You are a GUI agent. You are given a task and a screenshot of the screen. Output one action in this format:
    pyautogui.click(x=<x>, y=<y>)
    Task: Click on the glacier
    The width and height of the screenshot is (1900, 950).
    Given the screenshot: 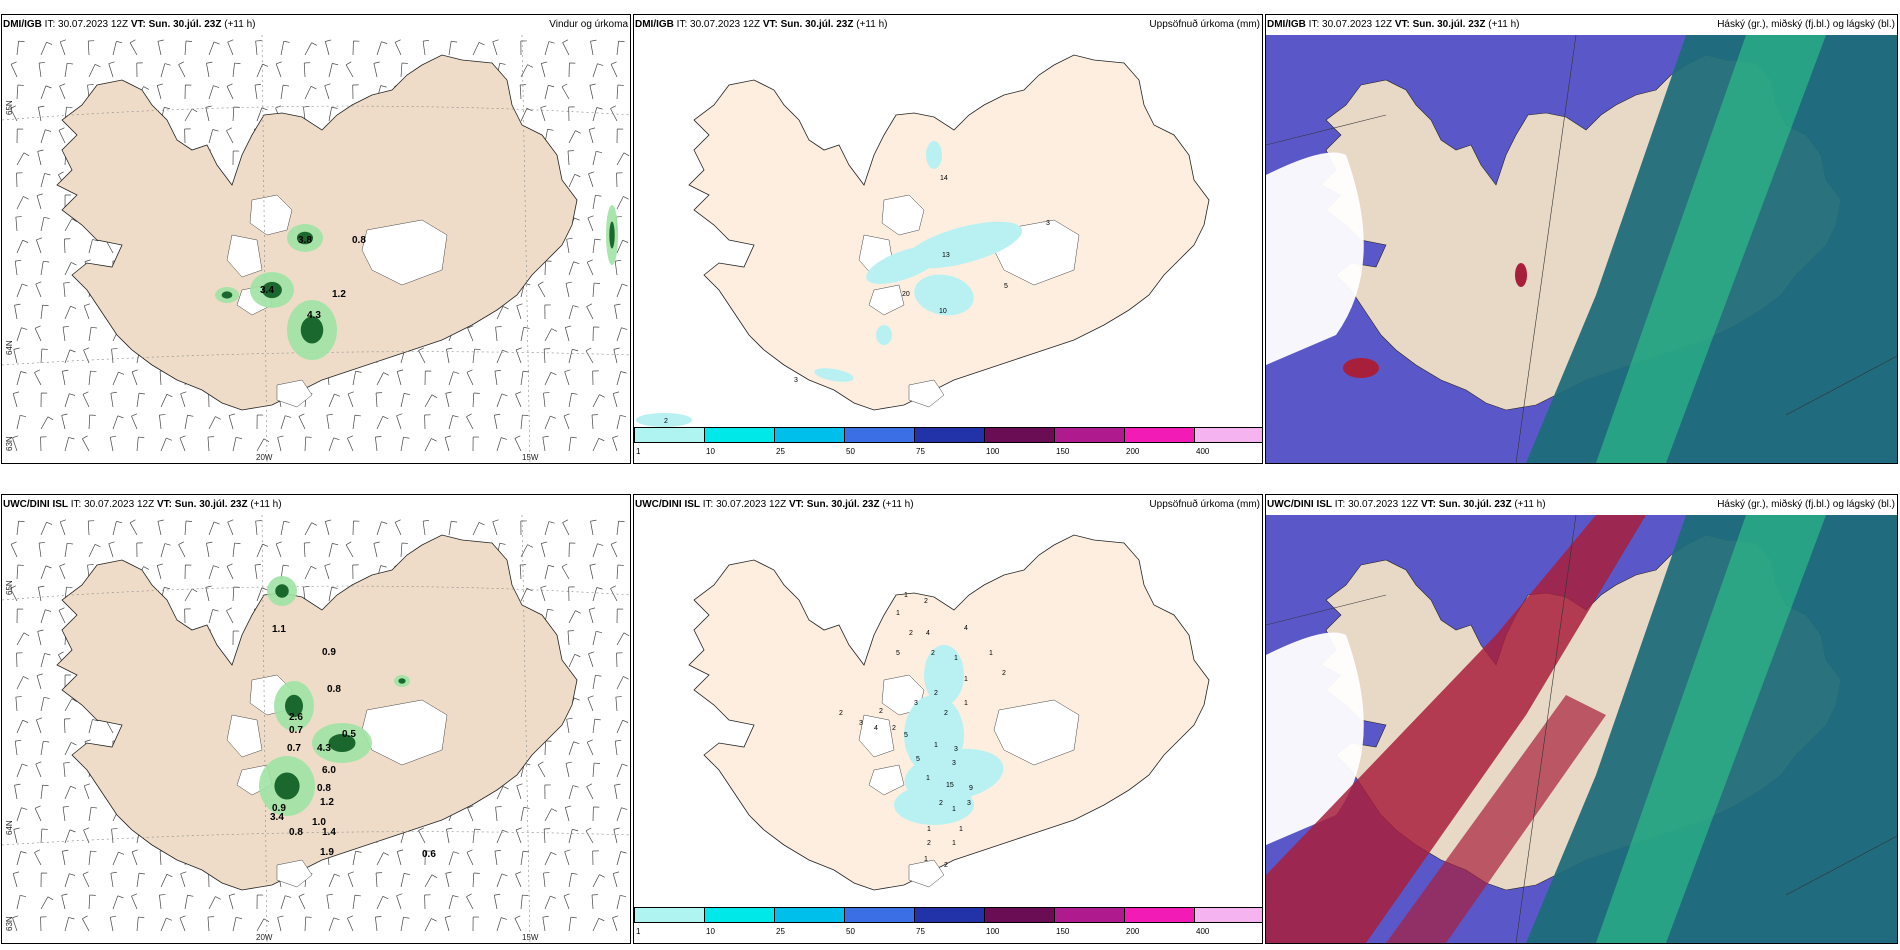 What is the action you would take?
    pyautogui.click(x=1036, y=732)
    